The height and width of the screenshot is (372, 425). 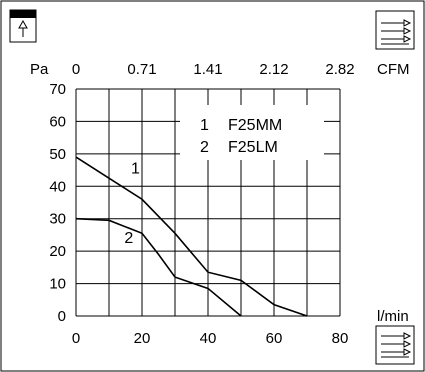 What do you see at coordinates (39, 69) in the screenshot?
I see `y-axis-label: Pa` at bounding box center [39, 69].